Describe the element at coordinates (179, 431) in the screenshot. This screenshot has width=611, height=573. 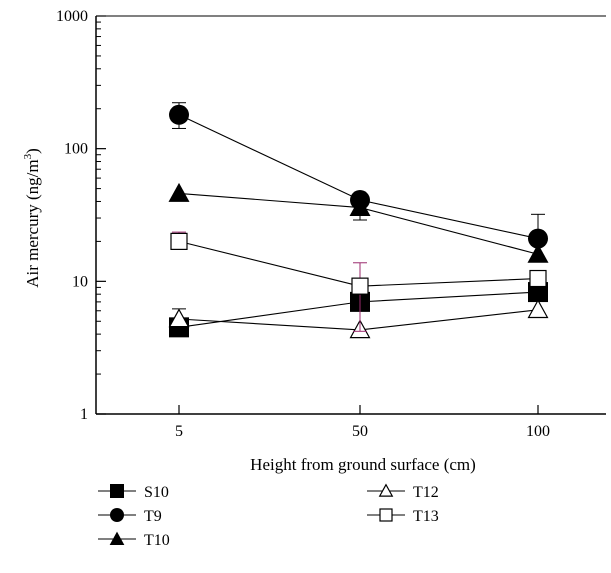
I see `x-tick-label: 5` at that location.